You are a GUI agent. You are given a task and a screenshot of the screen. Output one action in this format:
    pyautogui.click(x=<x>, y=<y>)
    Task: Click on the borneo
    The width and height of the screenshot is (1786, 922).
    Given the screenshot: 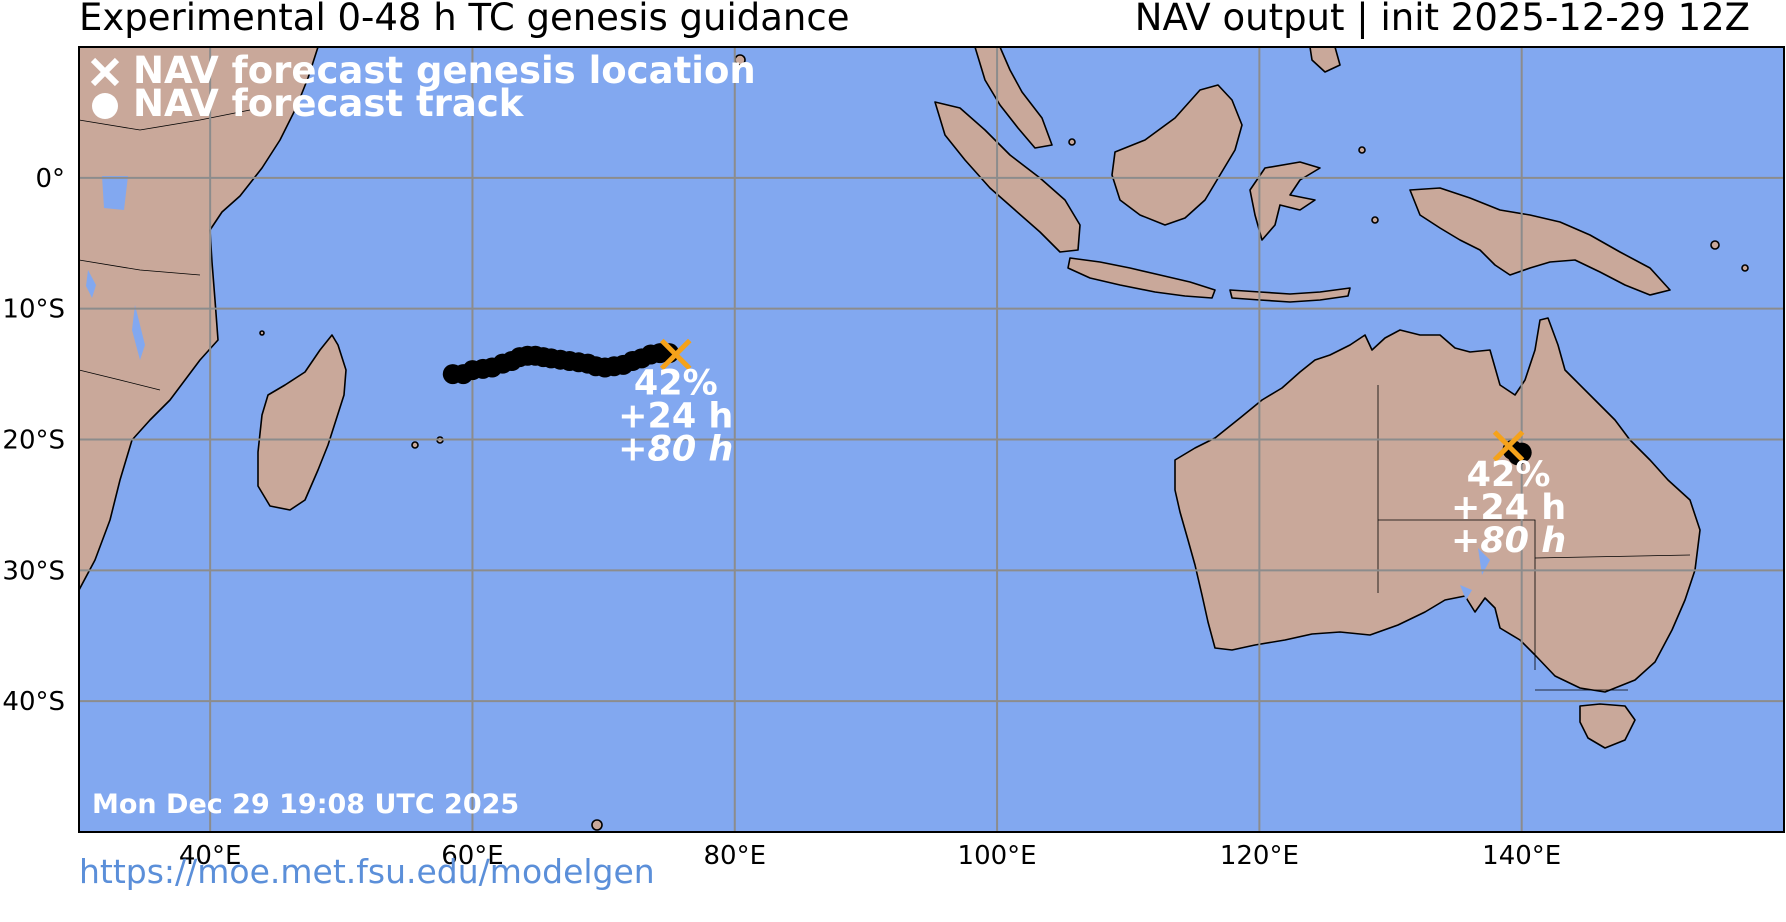 What is the action you would take?
    pyautogui.click(x=1177, y=155)
    